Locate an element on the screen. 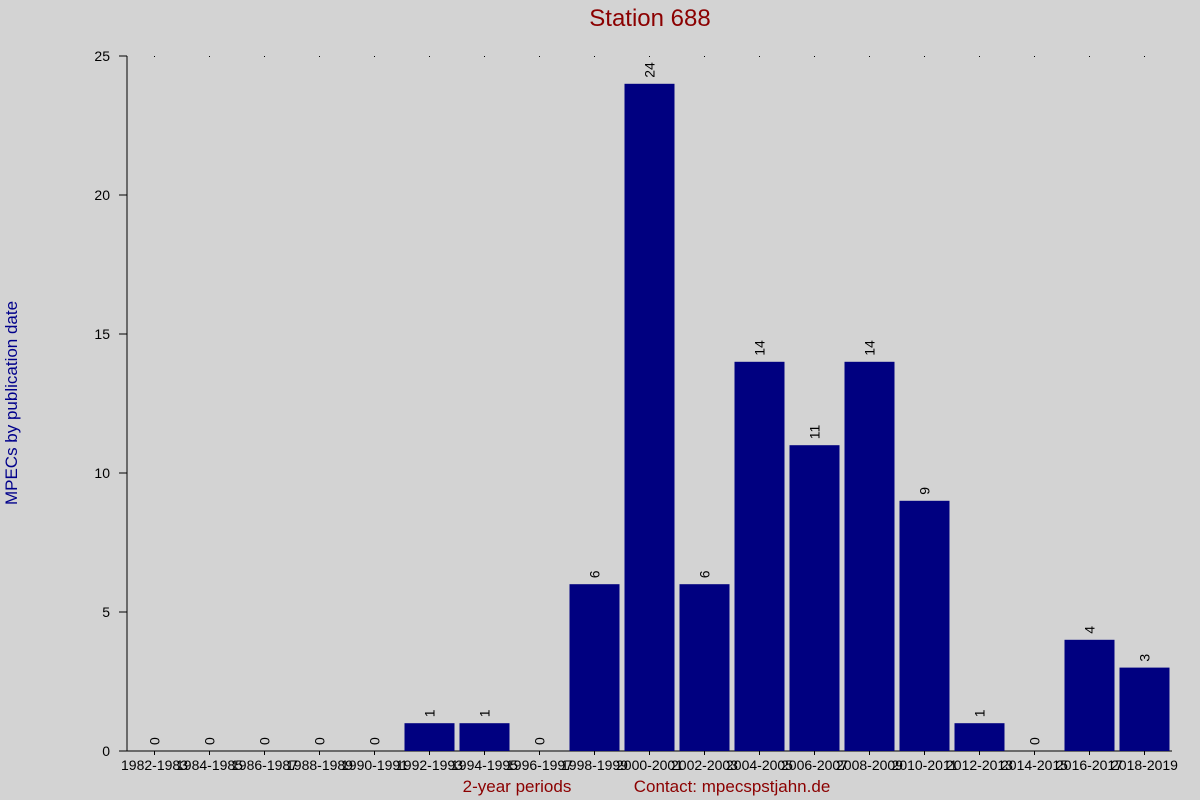  x-tick-label: 2016-2017 is located at coordinates (1089, 765).